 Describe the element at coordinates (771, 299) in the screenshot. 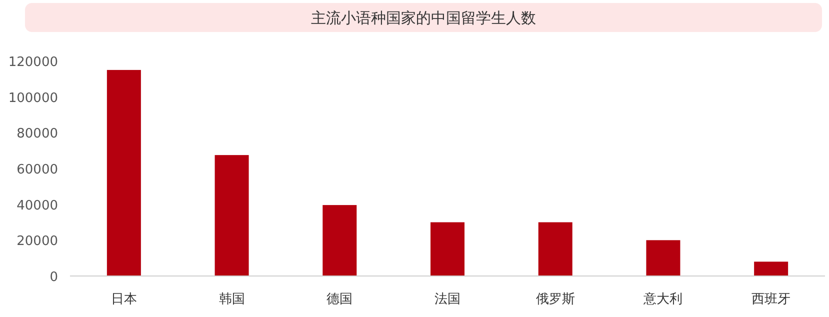

I see `x-tick-label: 西班牙` at that location.